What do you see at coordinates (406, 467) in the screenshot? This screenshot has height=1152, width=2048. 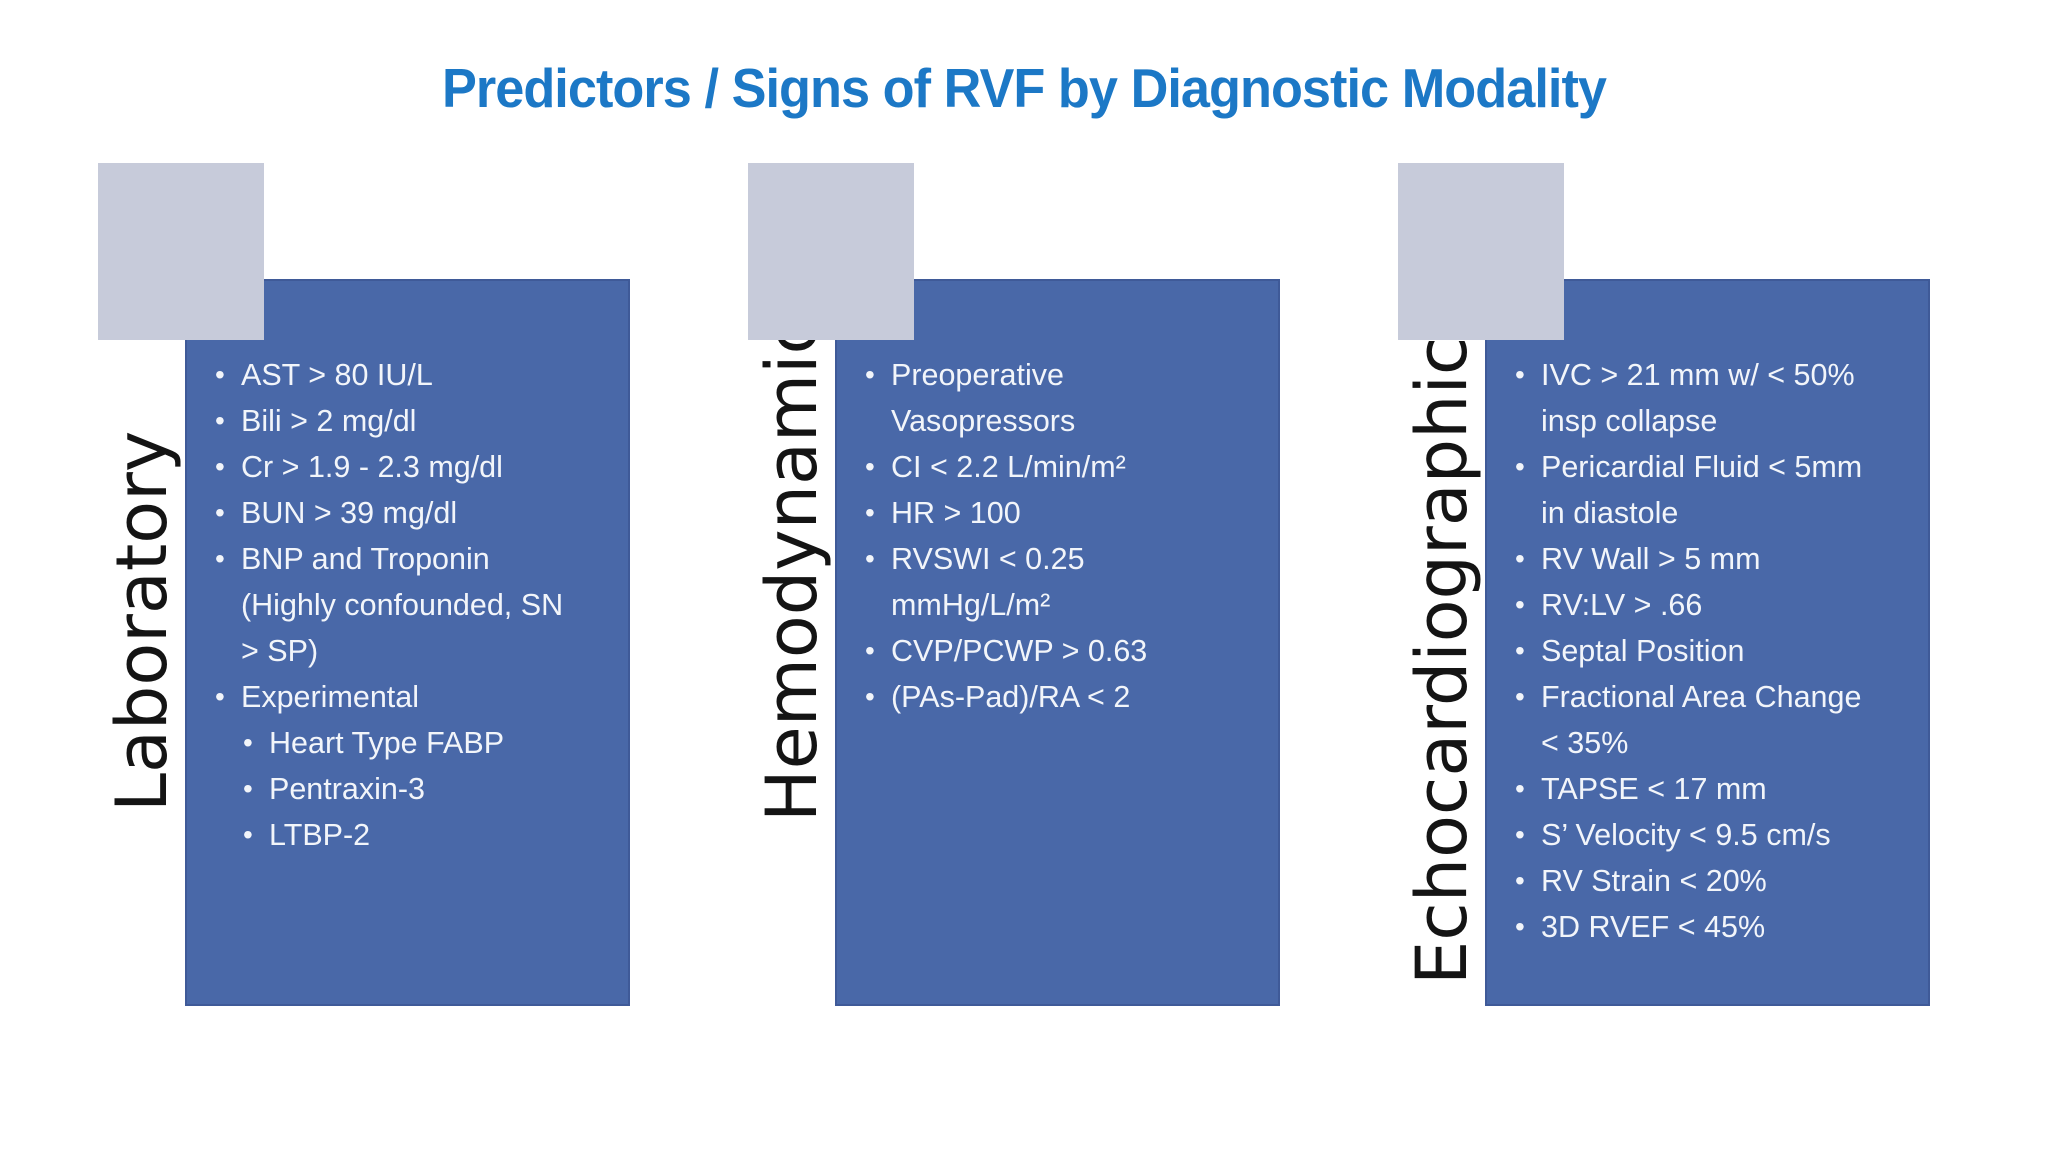 I see `list-item: • Cr > 1.9 - 2.3 mg/dl` at bounding box center [406, 467].